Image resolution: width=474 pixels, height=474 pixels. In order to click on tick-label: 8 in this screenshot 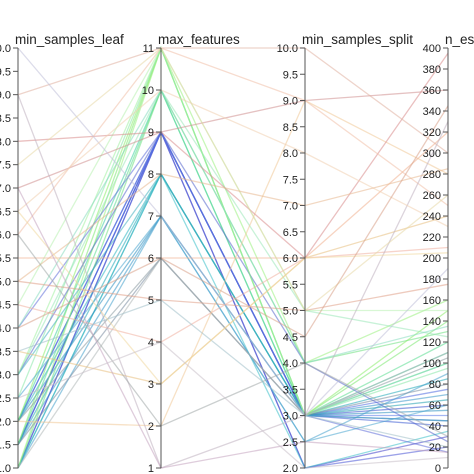, I will do `click(151, 175)`.